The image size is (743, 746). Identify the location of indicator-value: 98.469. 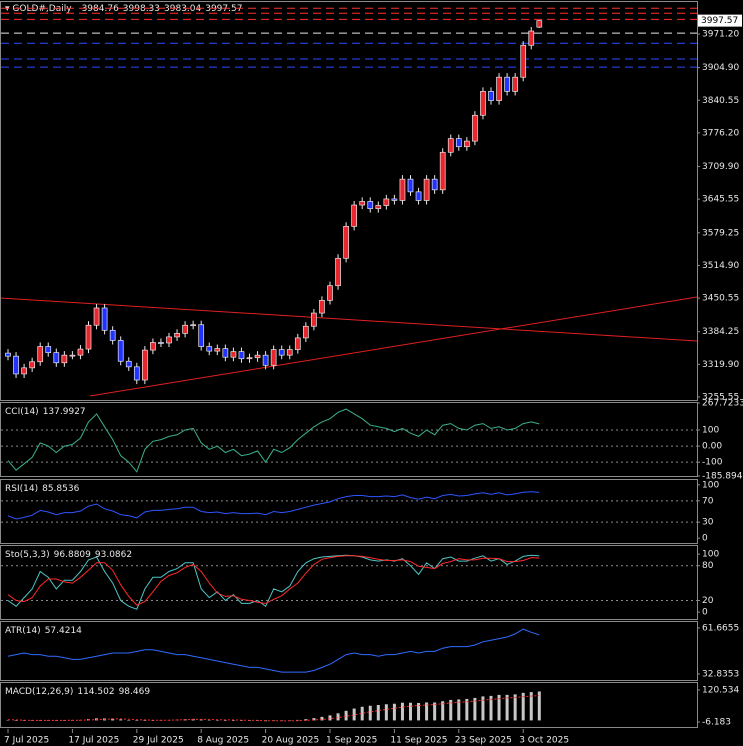
(135, 692).